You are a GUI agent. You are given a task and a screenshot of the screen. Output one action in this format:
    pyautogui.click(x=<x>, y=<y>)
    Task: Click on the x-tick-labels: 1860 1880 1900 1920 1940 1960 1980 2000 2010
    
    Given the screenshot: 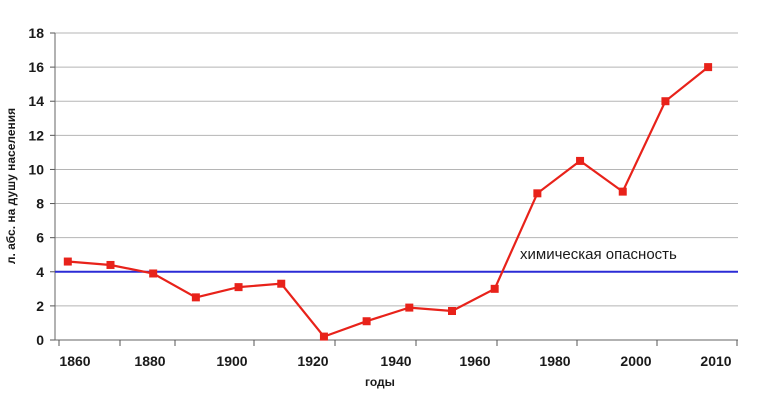 What is the action you would take?
    pyautogui.click(x=395, y=361)
    